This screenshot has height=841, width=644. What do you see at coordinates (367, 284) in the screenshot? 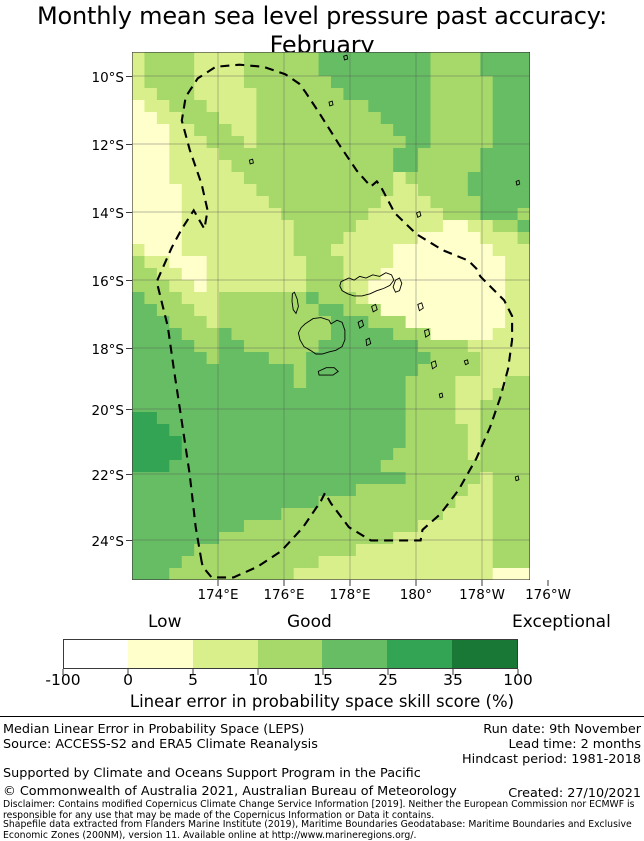
I see `coastline-vanua-levu` at bounding box center [367, 284].